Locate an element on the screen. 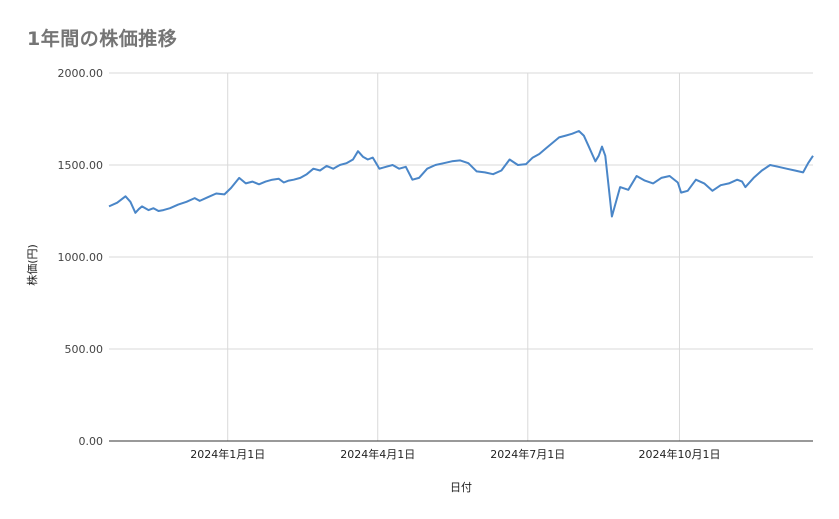  x-axis-title: 日付 is located at coordinates (461, 487).